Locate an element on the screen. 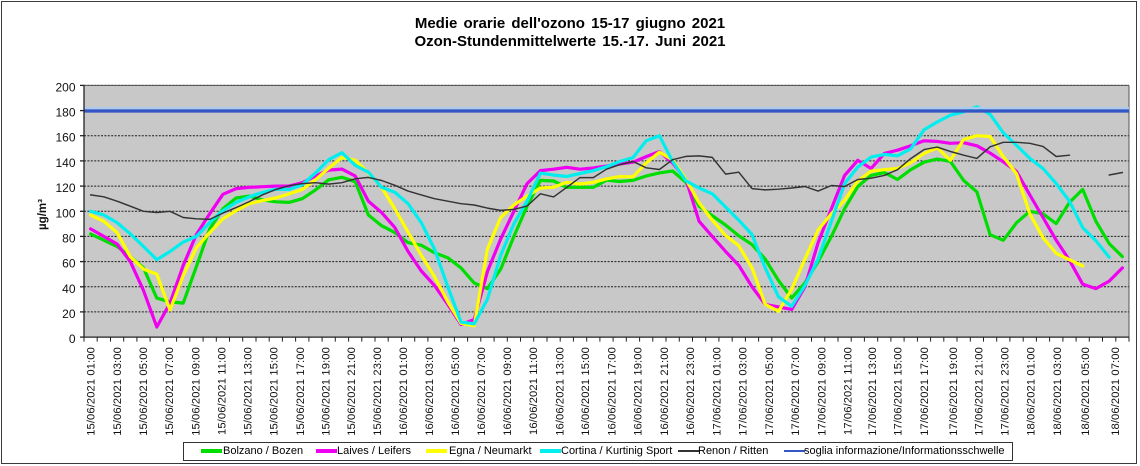 This screenshot has width=1140, height=466. svg-text: 15/06/2021 01:00 is located at coordinates (92, 391).